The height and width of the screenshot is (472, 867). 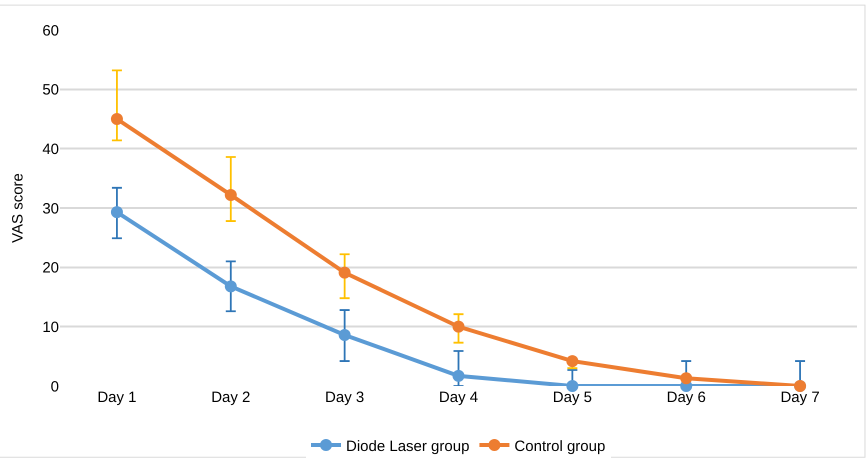 What do you see at coordinates (50, 209) in the screenshot?
I see `y-tick-label: 30` at bounding box center [50, 209].